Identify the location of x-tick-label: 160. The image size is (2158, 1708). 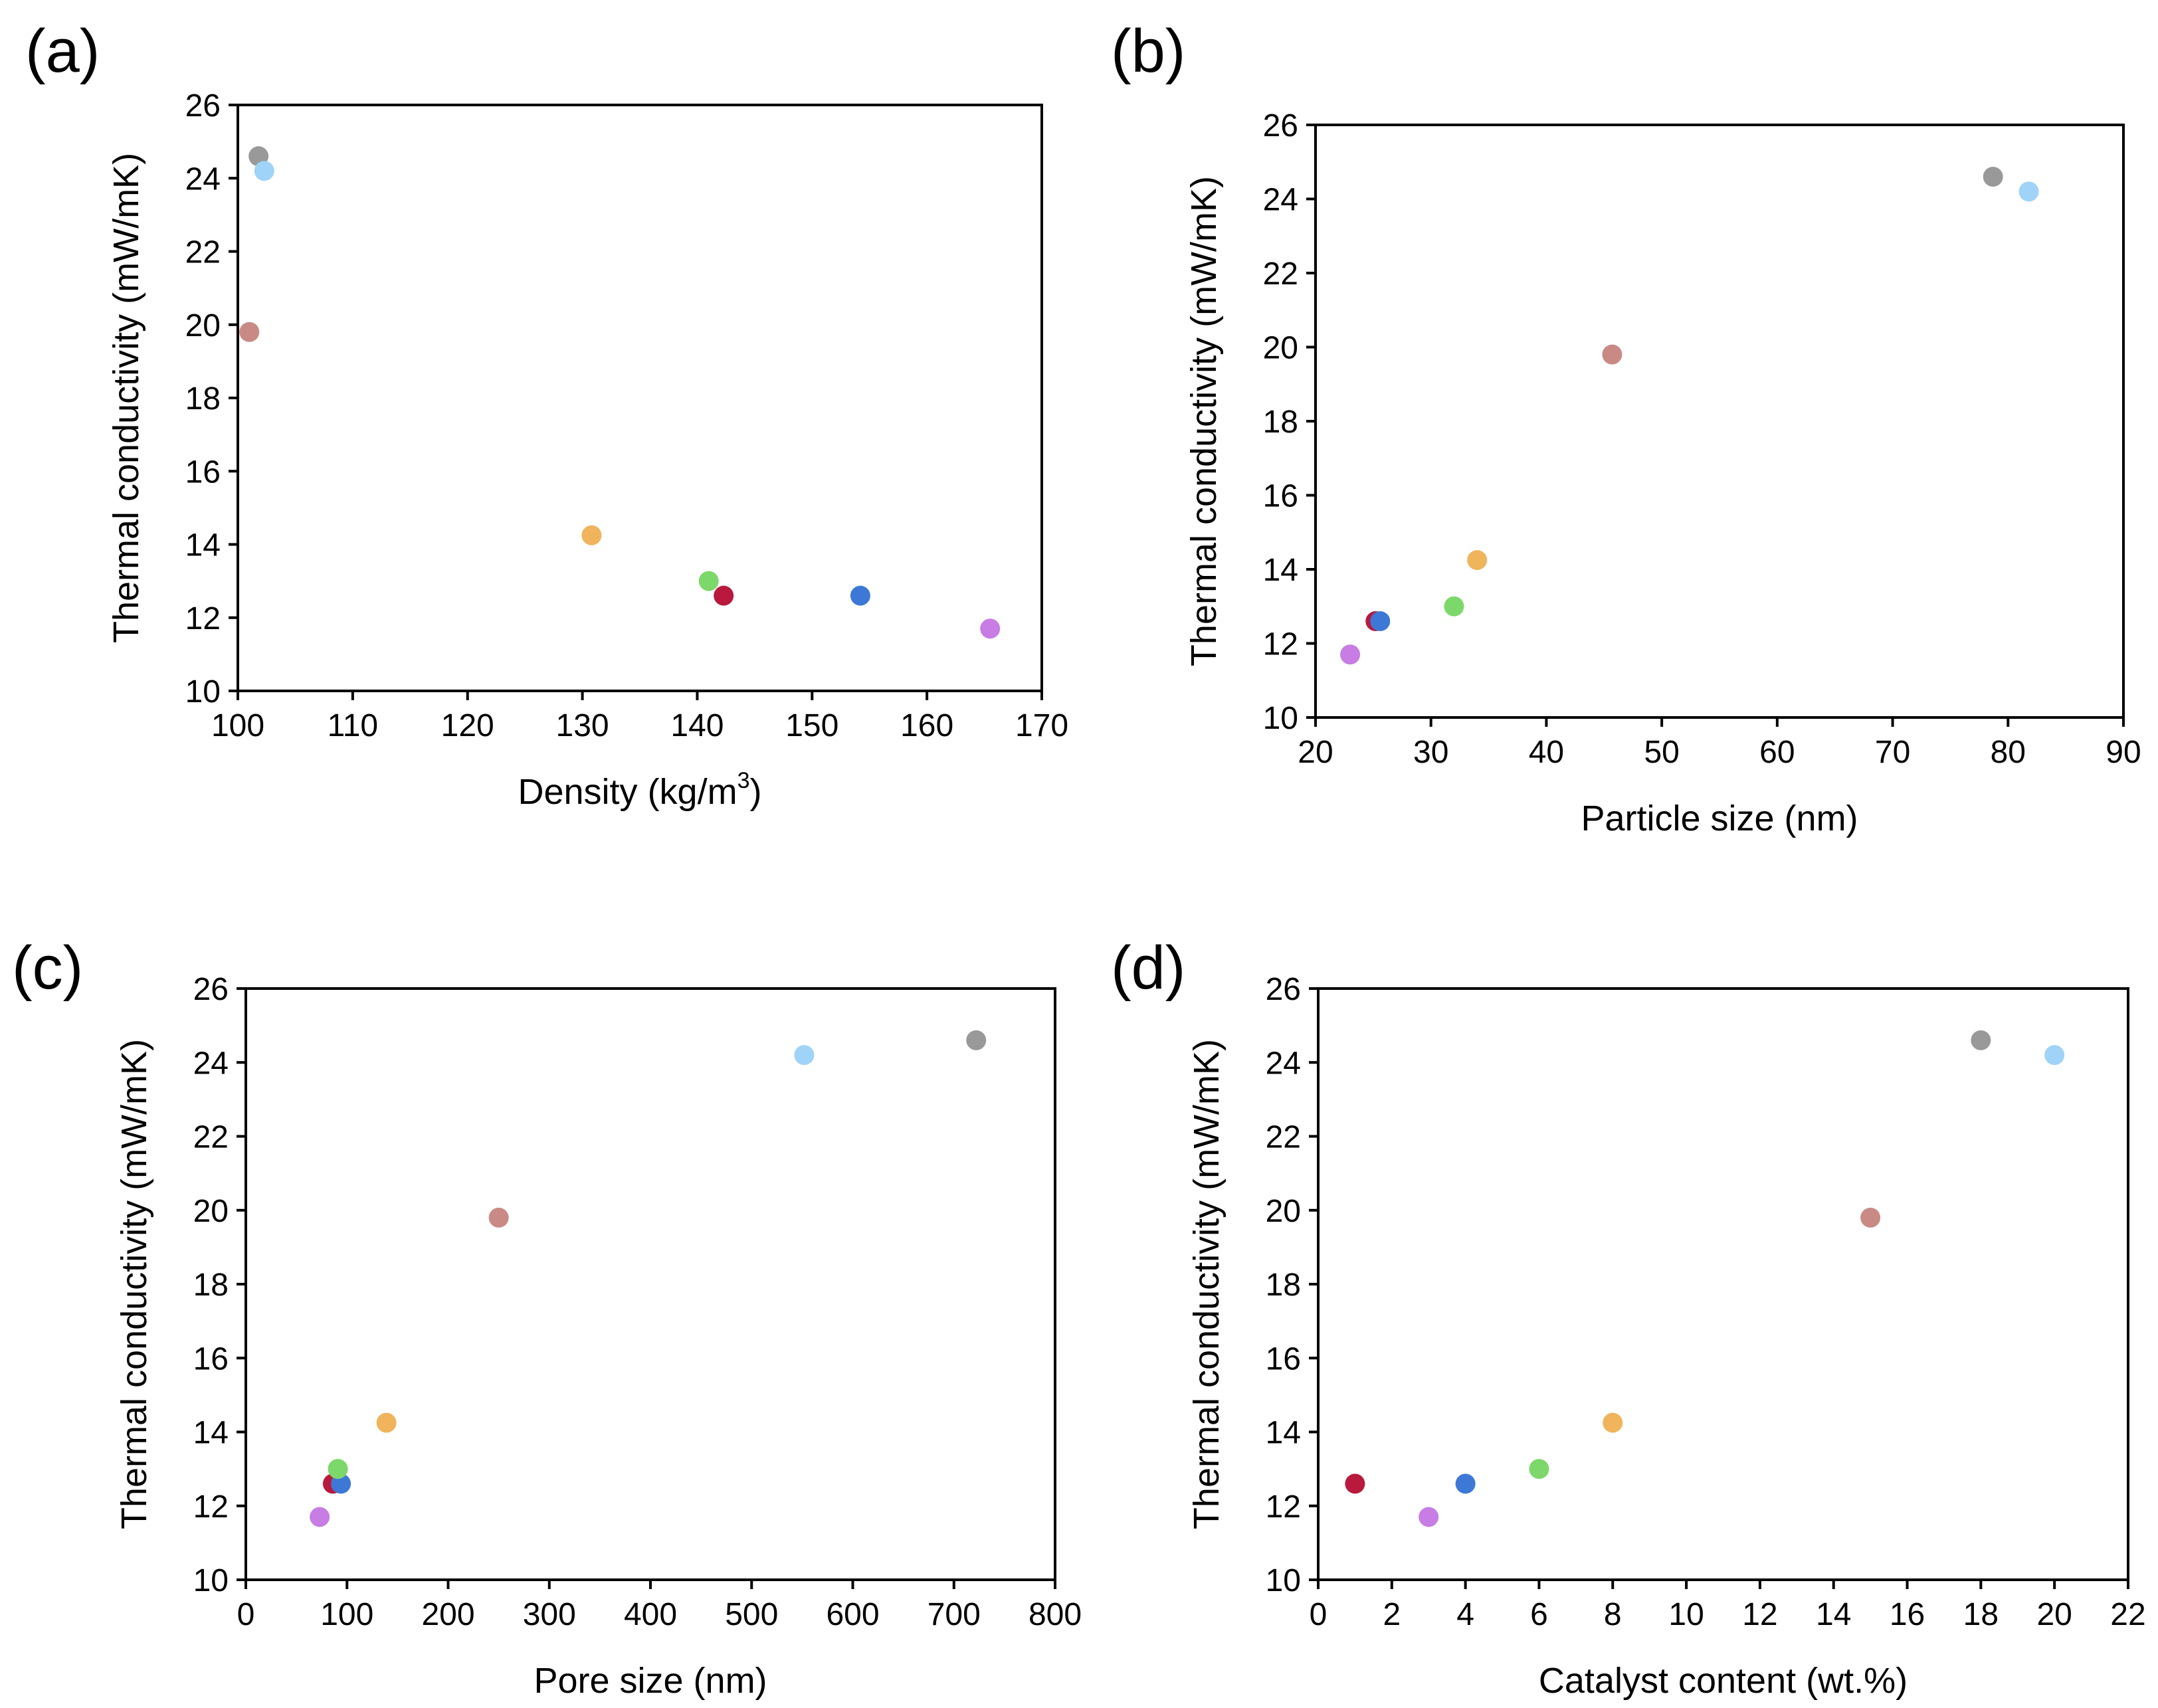
(926, 726).